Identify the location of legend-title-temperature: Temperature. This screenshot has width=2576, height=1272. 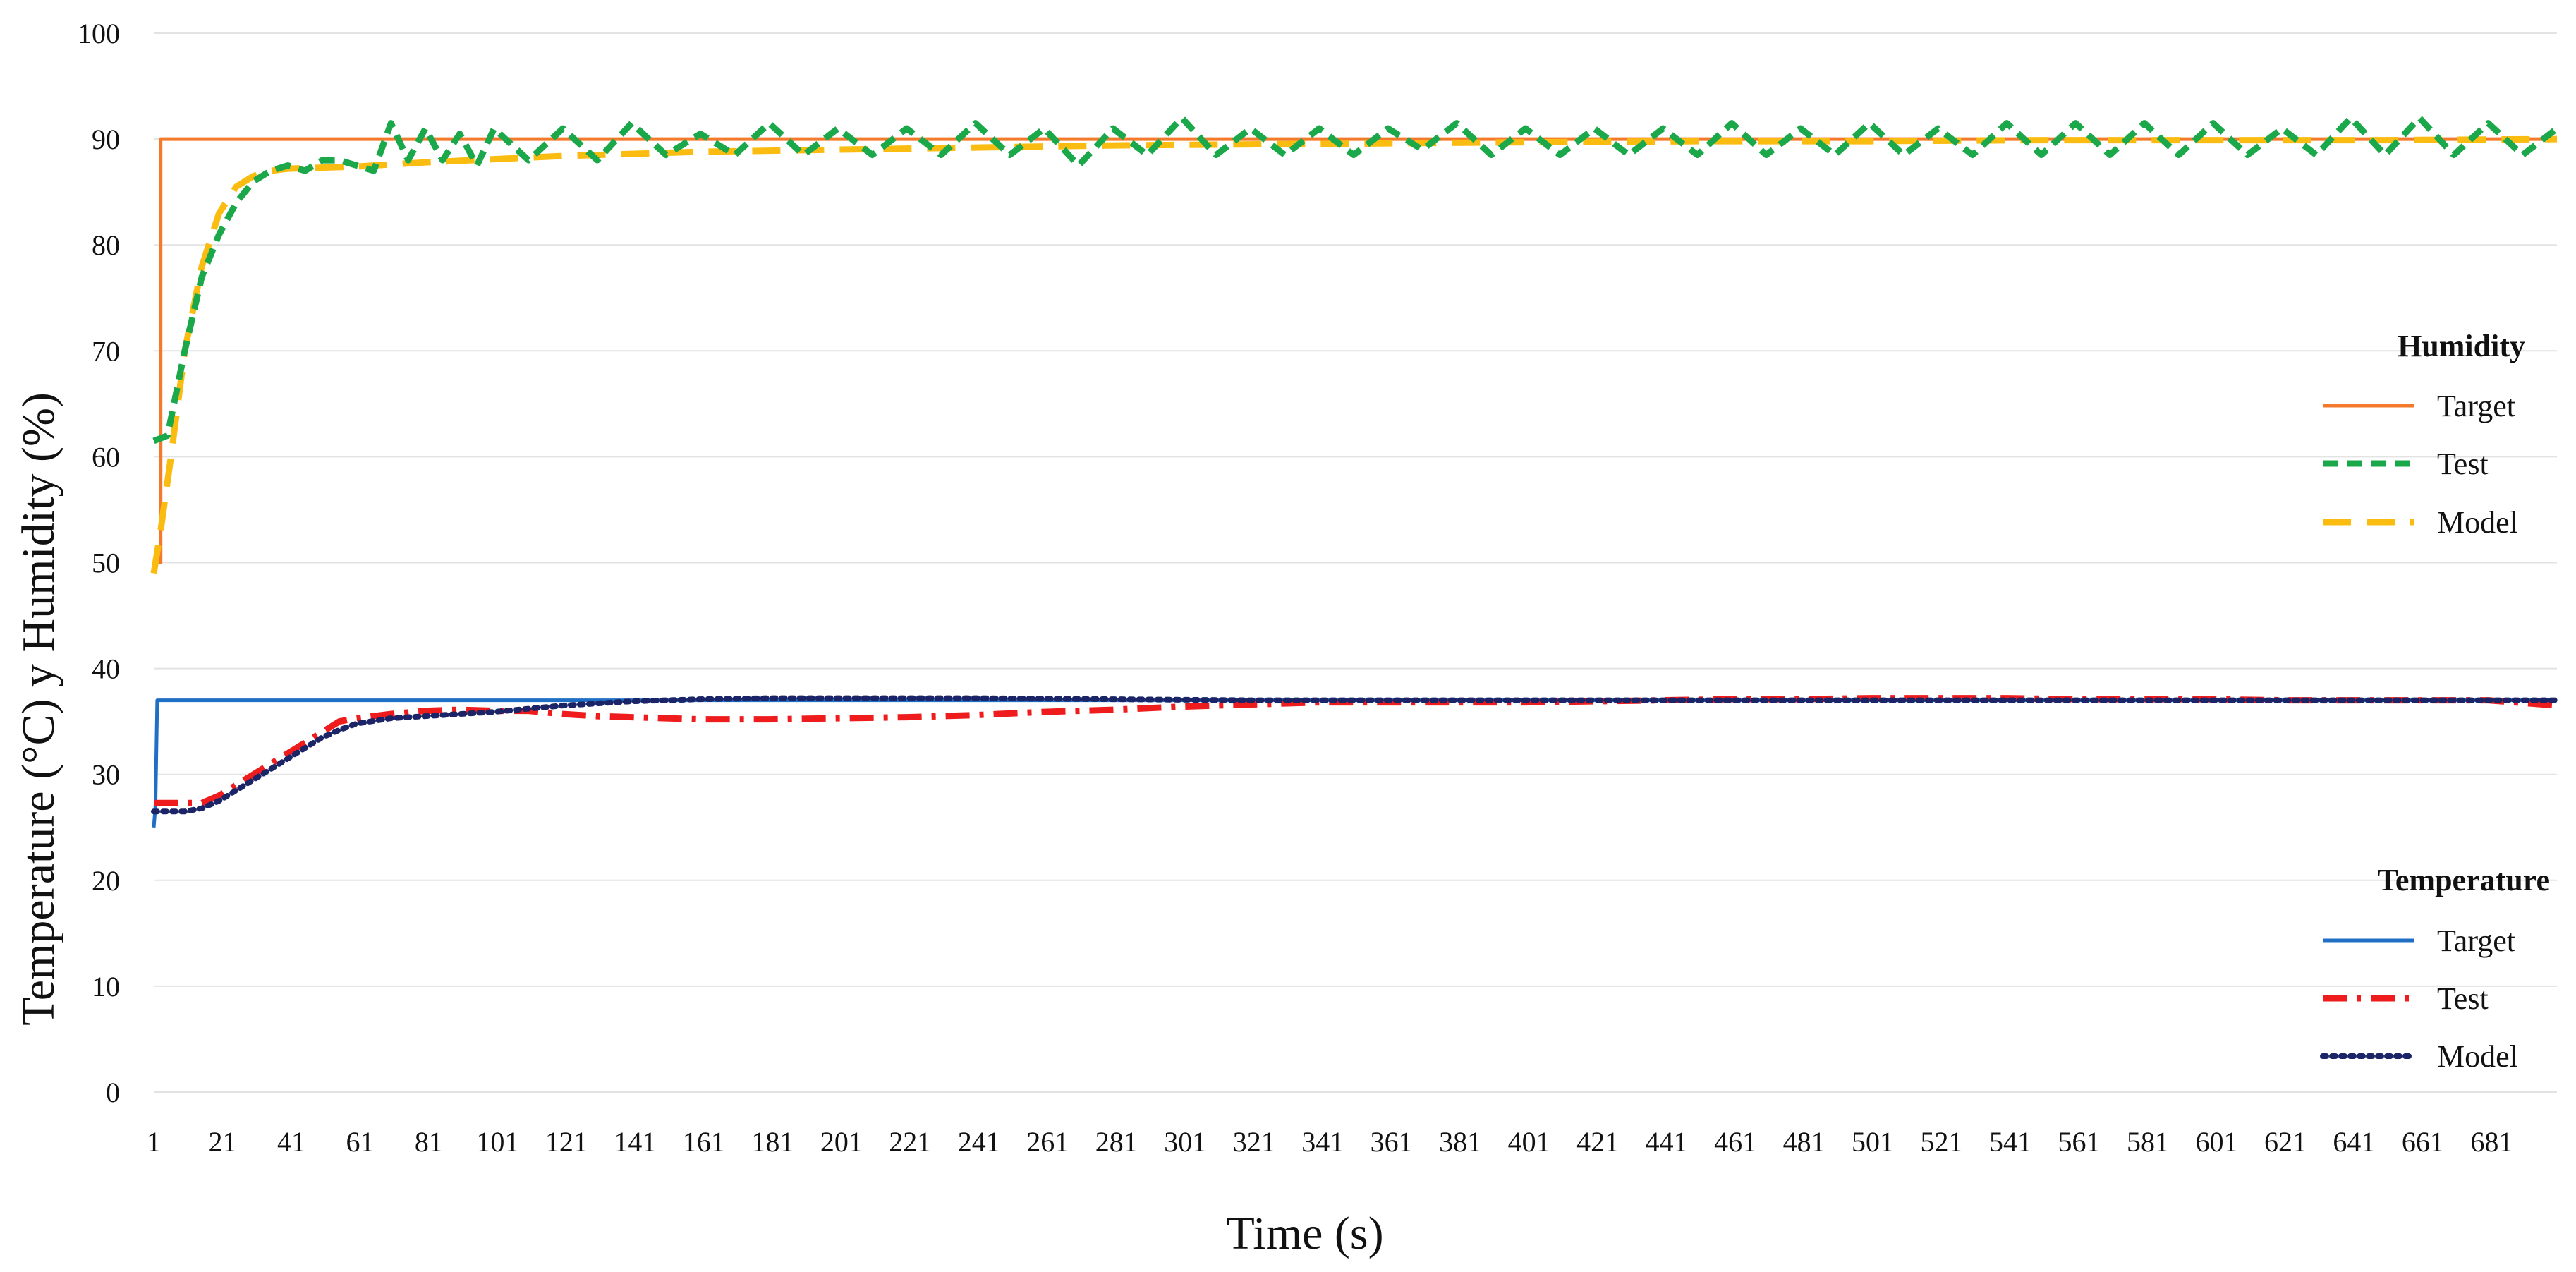
(2464, 880).